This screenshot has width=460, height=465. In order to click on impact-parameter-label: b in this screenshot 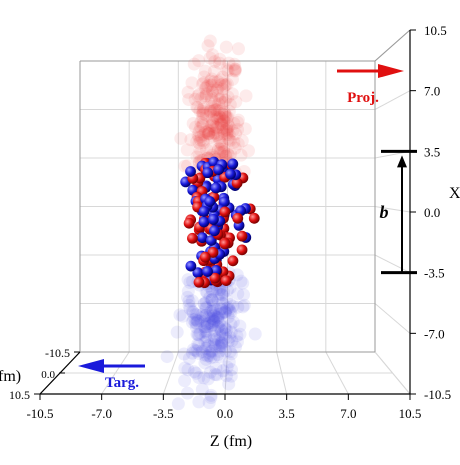, I will do `click(384, 212)`.